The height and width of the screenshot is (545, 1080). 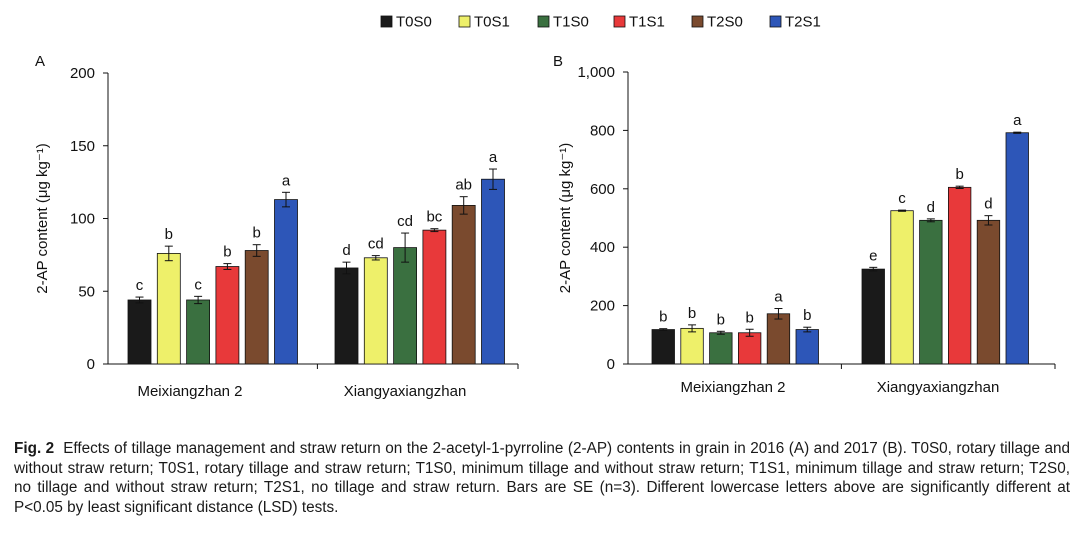 What do you see at coordinates (596, 72) in the screenshot?
I see `panel-b-ytick-label: 1,000` at bounding box center [596, 72].